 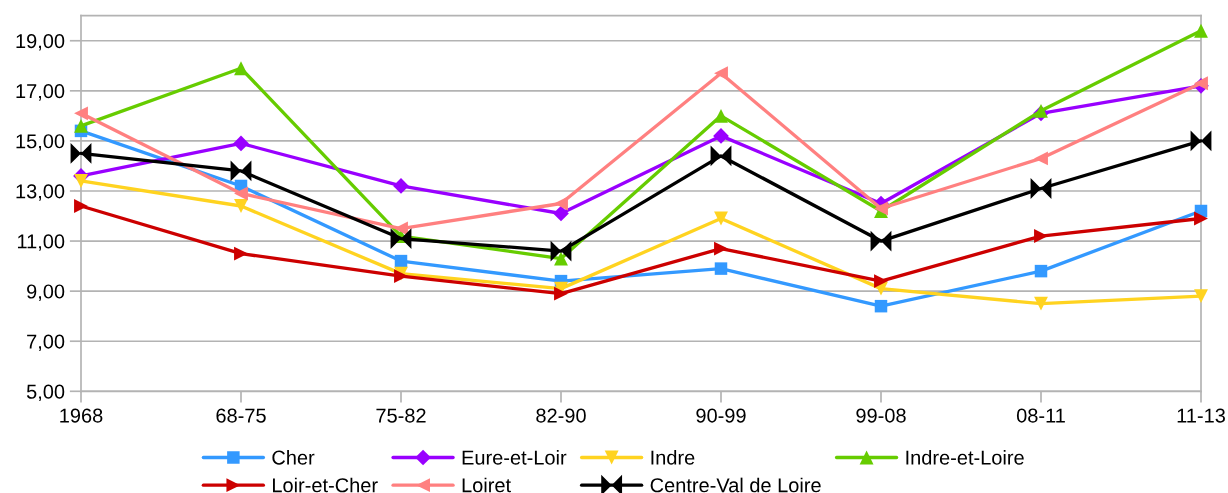 What do you see at coordinates (81, 415) in the screenshot?
I see `x-tick-label: 1968` at bounding box center [81, 415].